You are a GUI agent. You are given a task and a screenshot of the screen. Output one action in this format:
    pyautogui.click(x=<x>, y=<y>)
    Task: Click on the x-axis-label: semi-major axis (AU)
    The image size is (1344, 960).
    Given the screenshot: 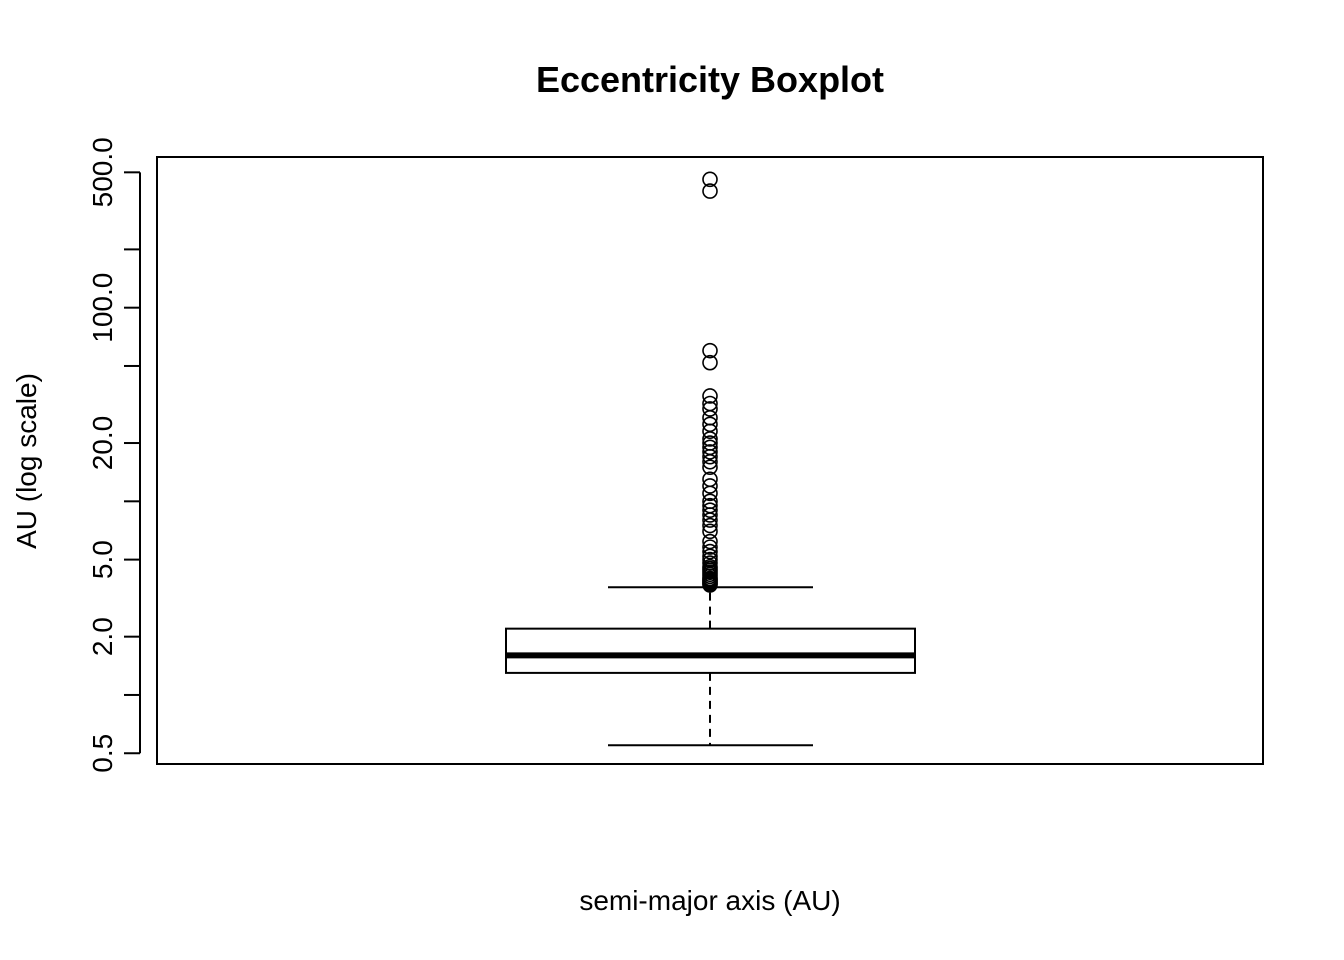 What is the action you would take?
    pyautogui.click(x=709, y=900)
    